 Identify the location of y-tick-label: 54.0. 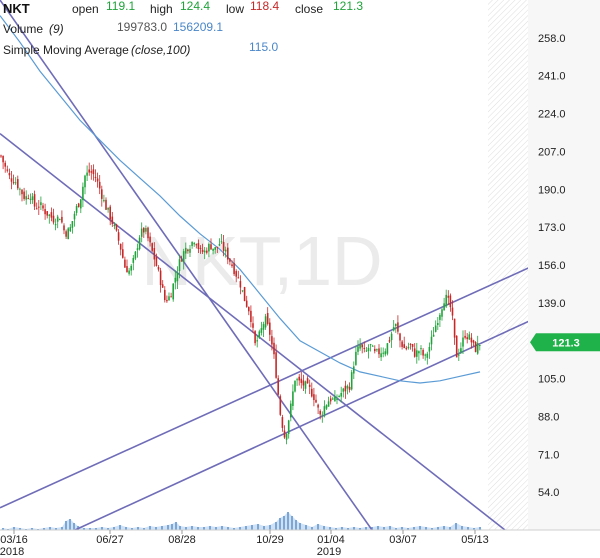
(548, 493).